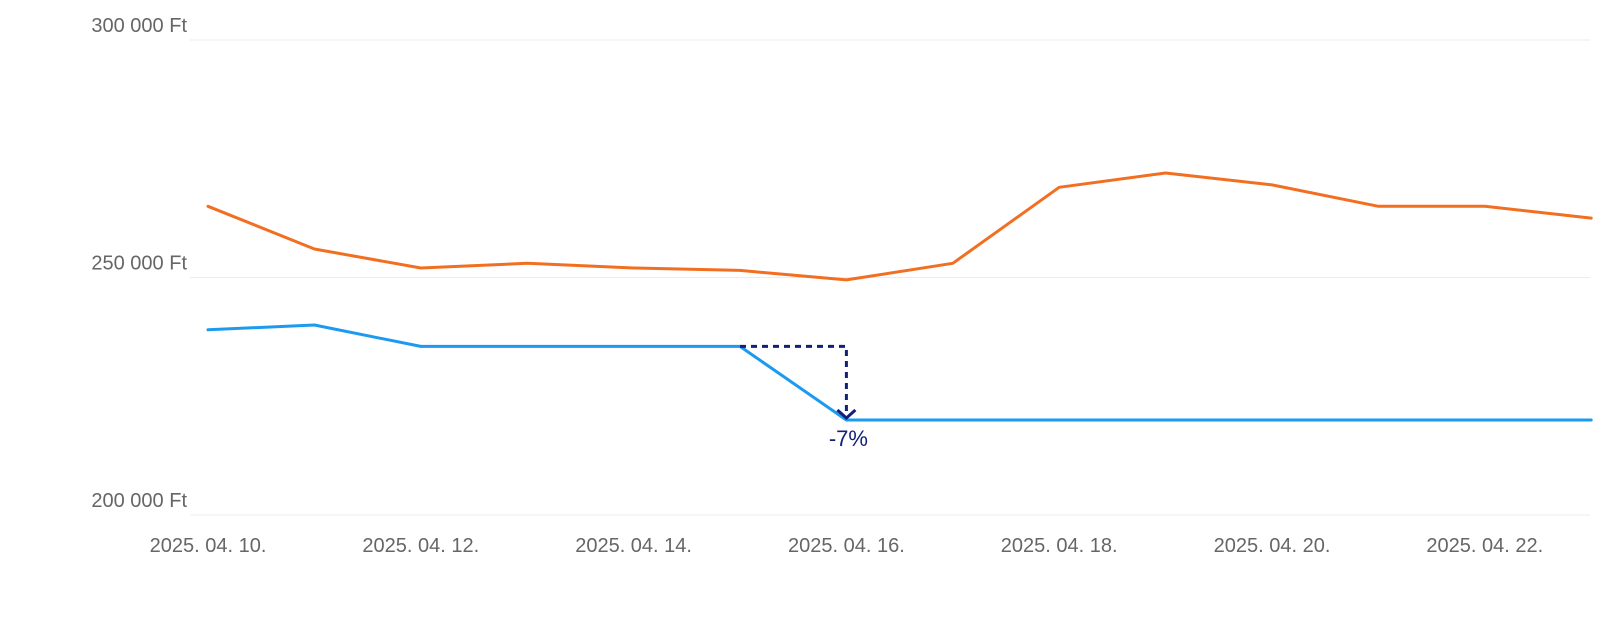 The image size is (1622, 620). I want to click on annotation-label: -7%, so click(848, 438).